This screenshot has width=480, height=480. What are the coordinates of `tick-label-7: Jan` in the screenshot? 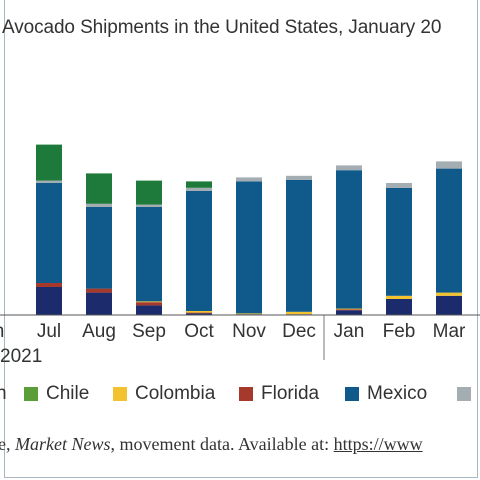 It's located at (349, 331).